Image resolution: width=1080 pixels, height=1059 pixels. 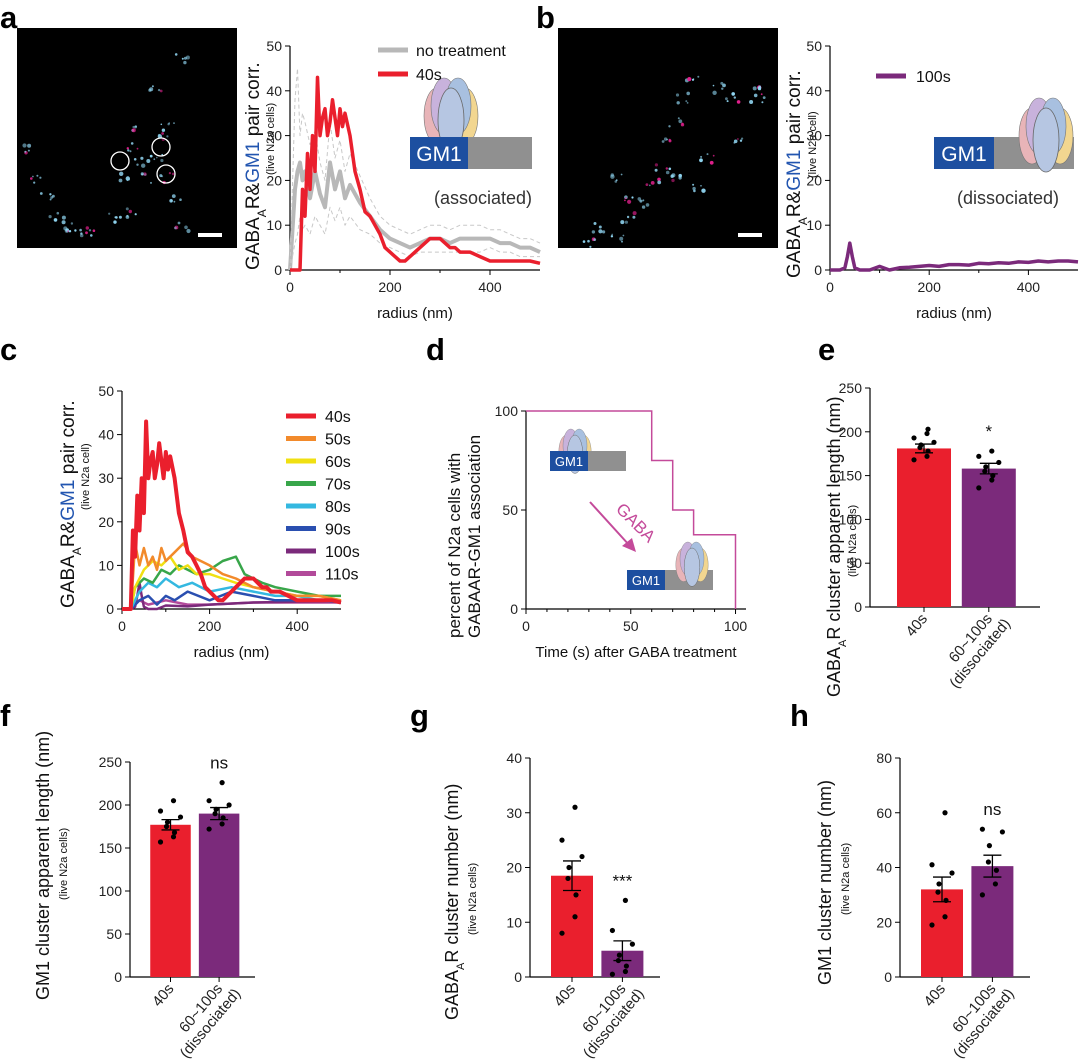 I want to click on spots-b, so click(x=674, y=161).